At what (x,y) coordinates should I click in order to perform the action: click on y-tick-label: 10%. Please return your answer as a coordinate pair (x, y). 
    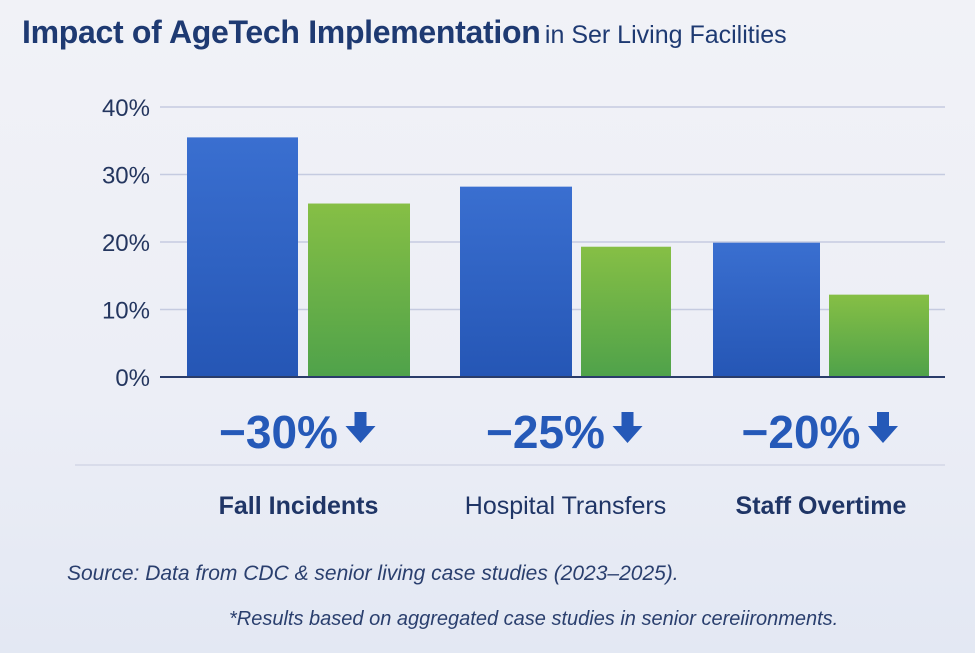
    Looking at the image, I should click on (126, 311).